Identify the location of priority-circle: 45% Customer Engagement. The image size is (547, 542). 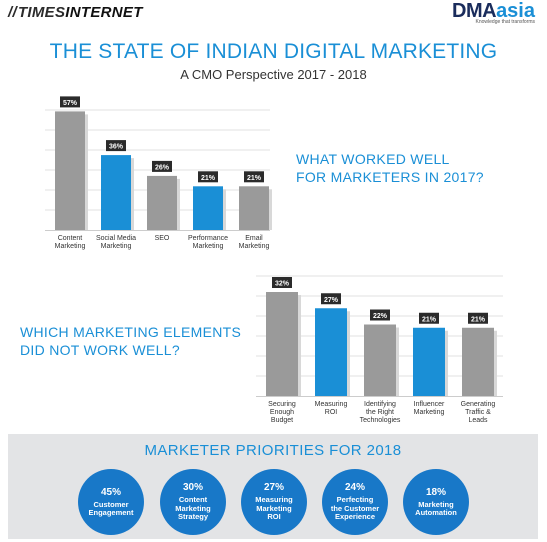
(111, 502).